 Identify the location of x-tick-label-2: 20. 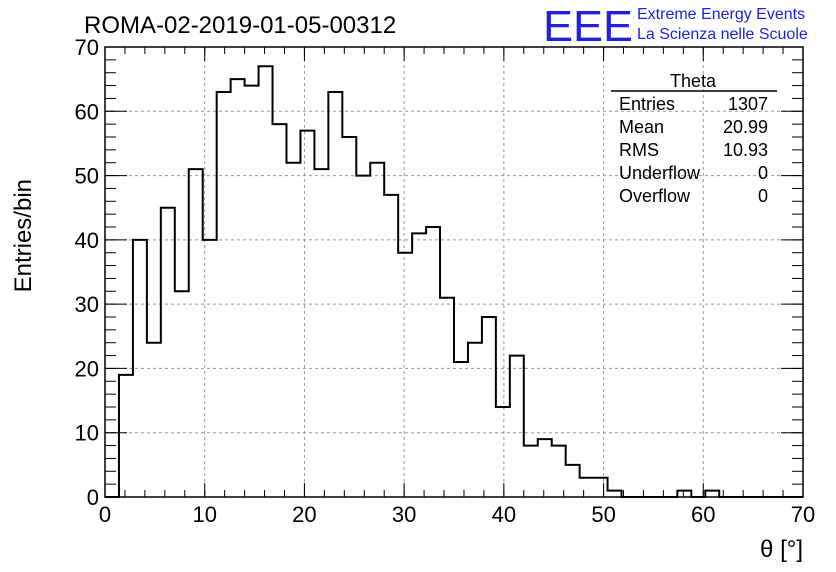
(304, 514).